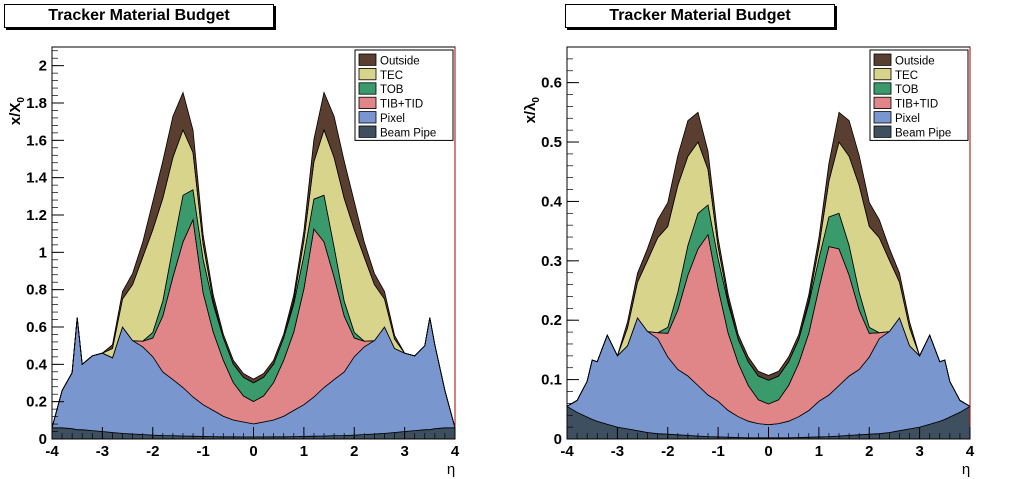 The image size is (1015, 479). I want to click on y-tick-label: 0.5, so click(551, 142).